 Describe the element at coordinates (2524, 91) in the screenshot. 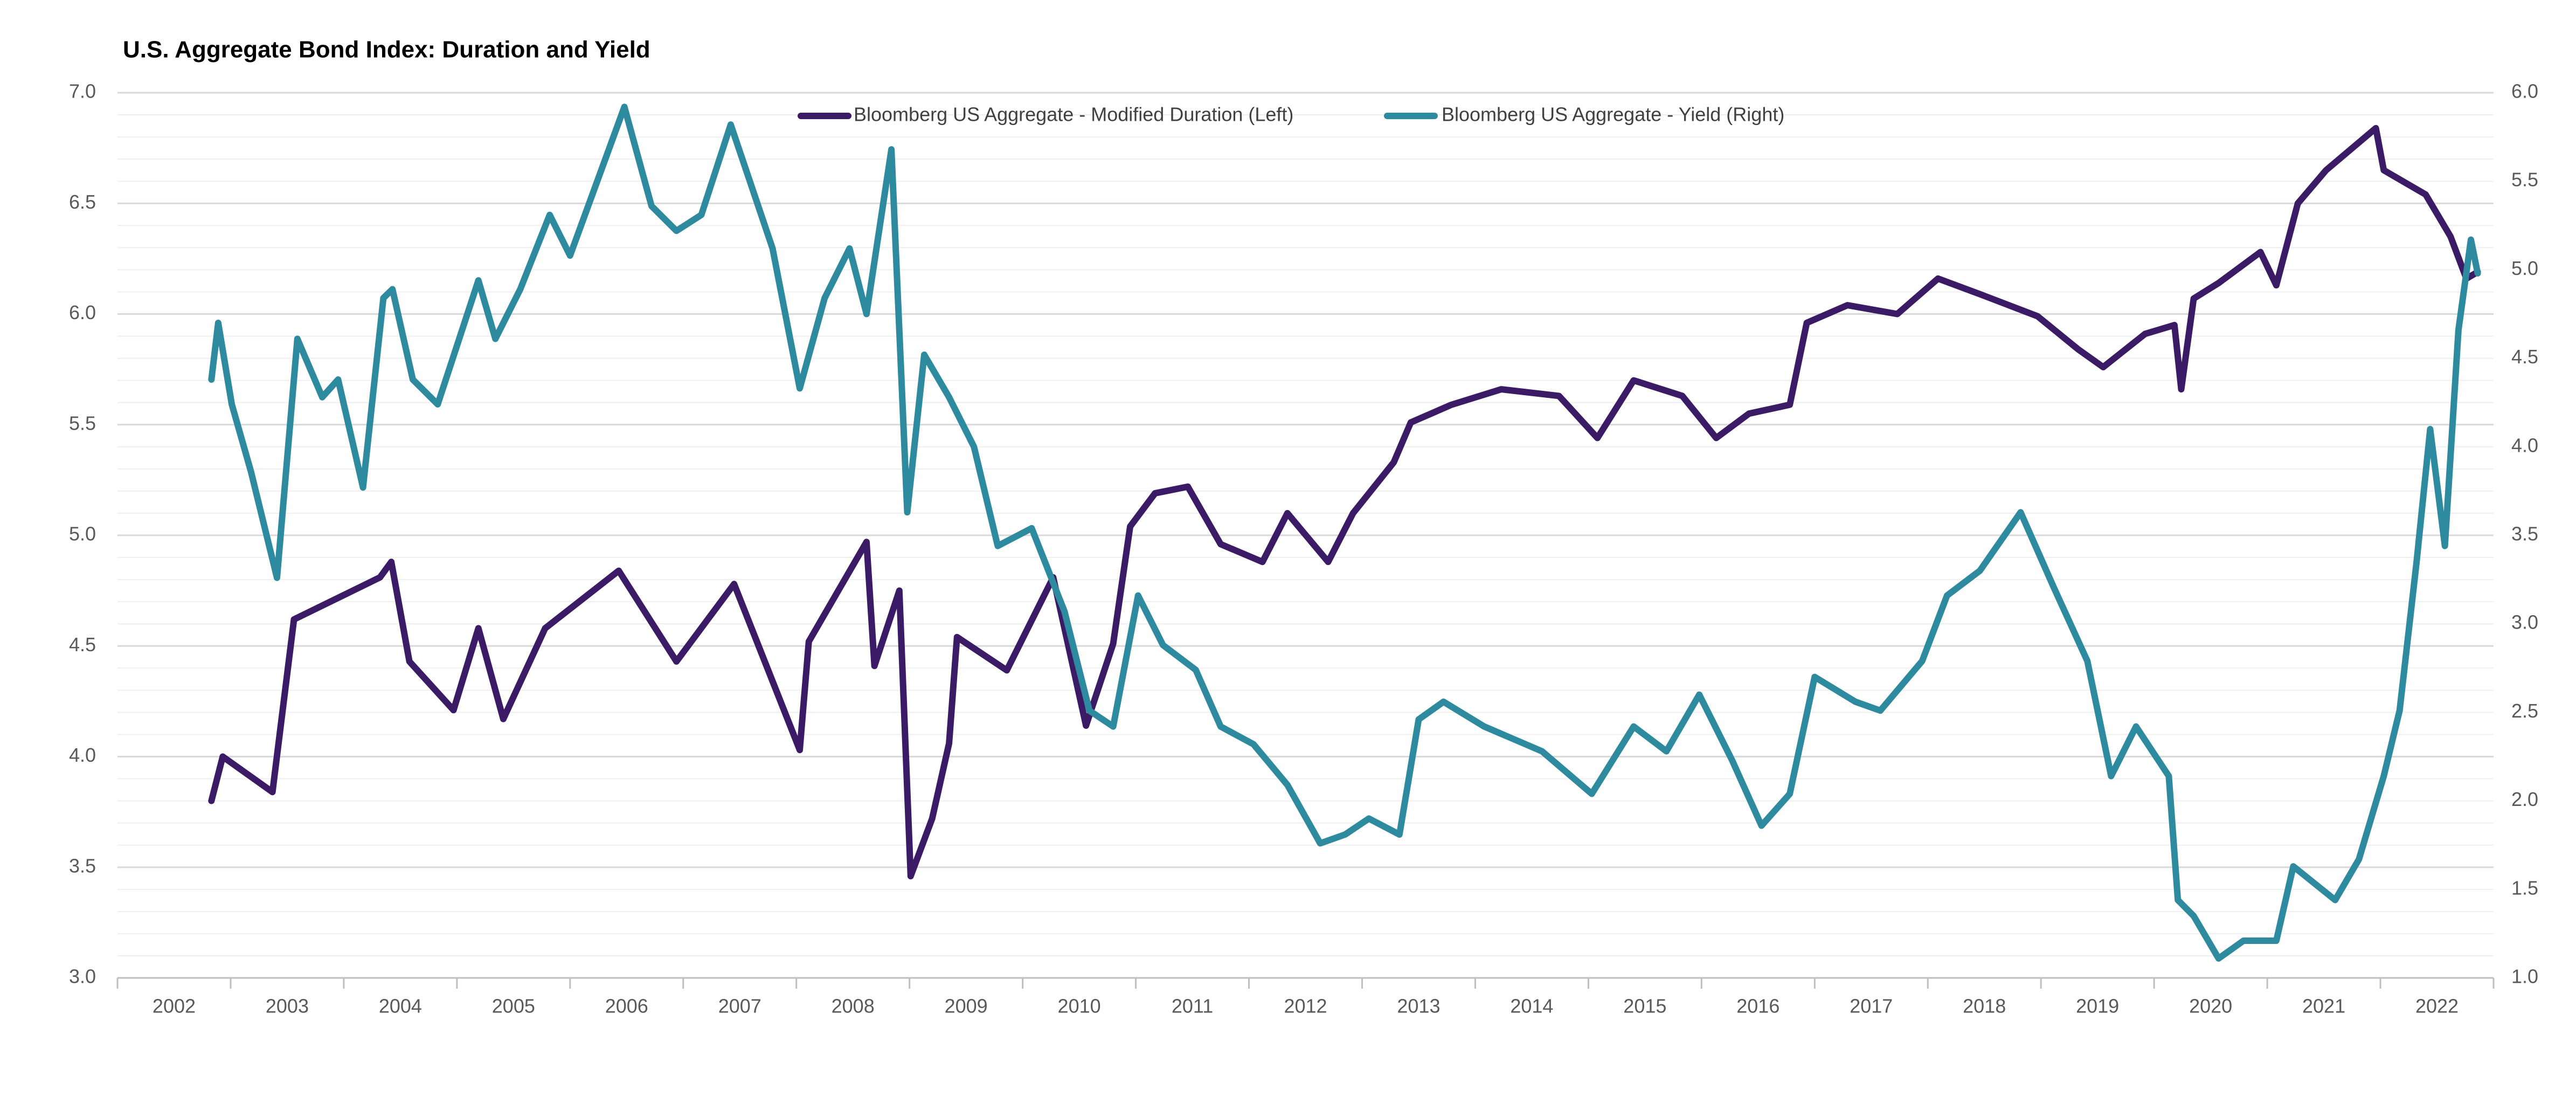

I see `y2-tick-label: 6.0` at that location.